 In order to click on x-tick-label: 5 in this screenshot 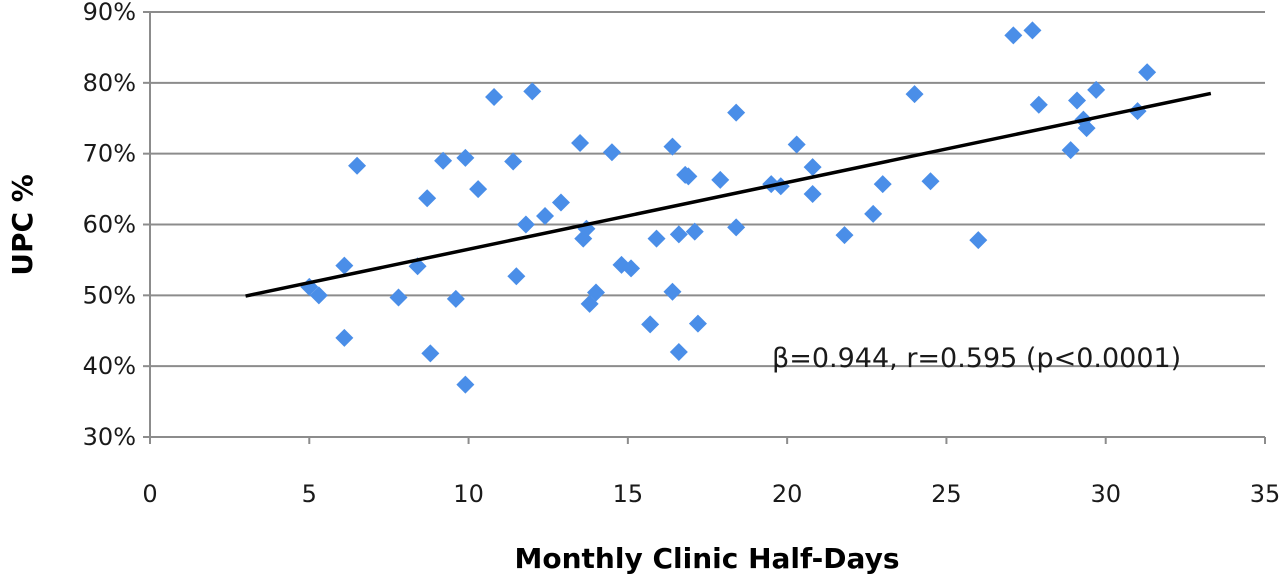, I will do `click(309, 494)`.